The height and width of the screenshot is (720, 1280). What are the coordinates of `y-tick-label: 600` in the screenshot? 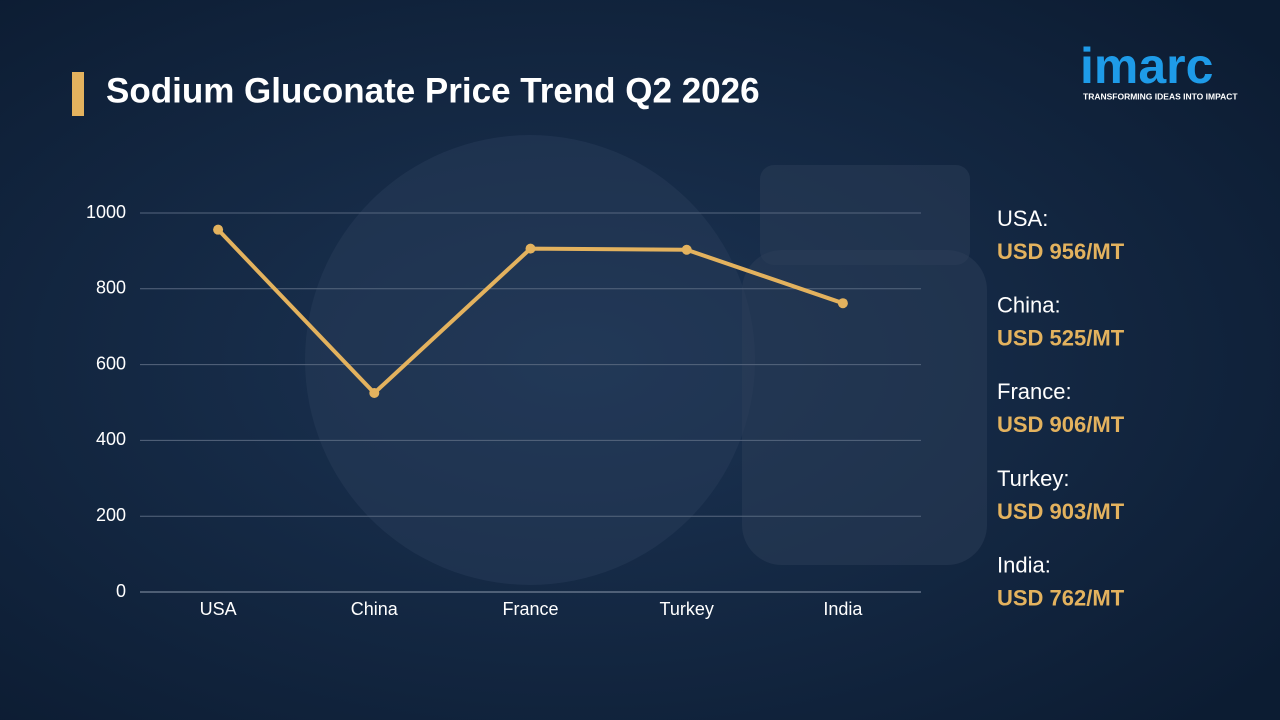 It's located at (111, 363).